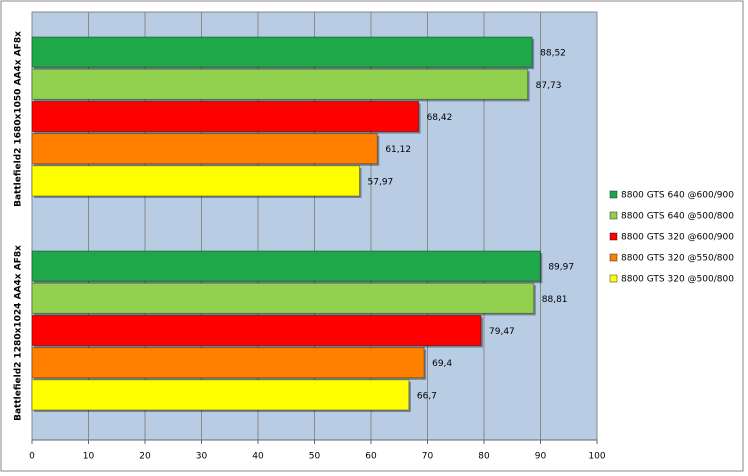  What do you see at coordinates (677, 259) in the screenshot?
I see `legend-label: 8800 GTS 320 @550/800` at bounding box center [677, 259].